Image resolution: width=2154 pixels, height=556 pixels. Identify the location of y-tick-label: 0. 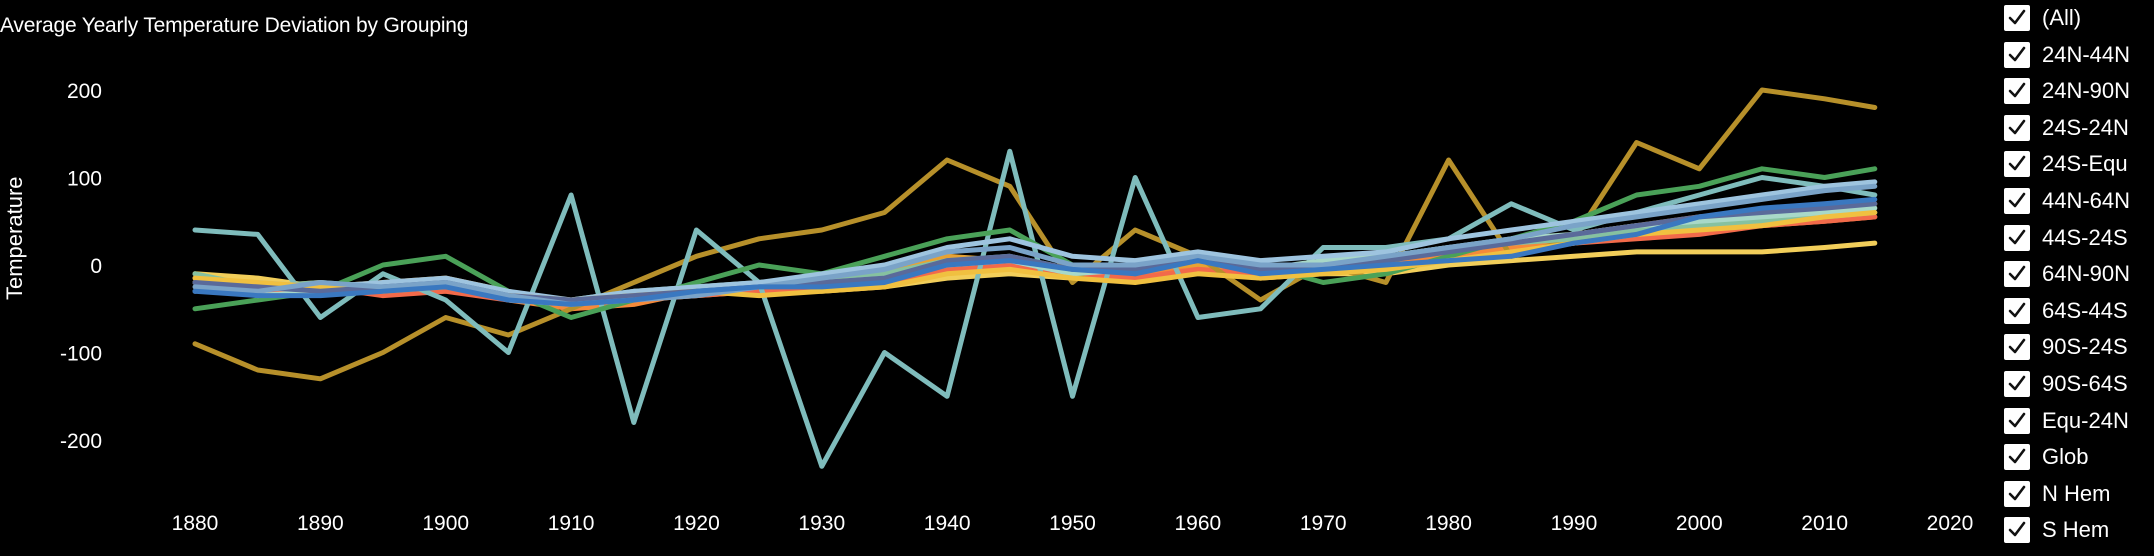
(96, 266).